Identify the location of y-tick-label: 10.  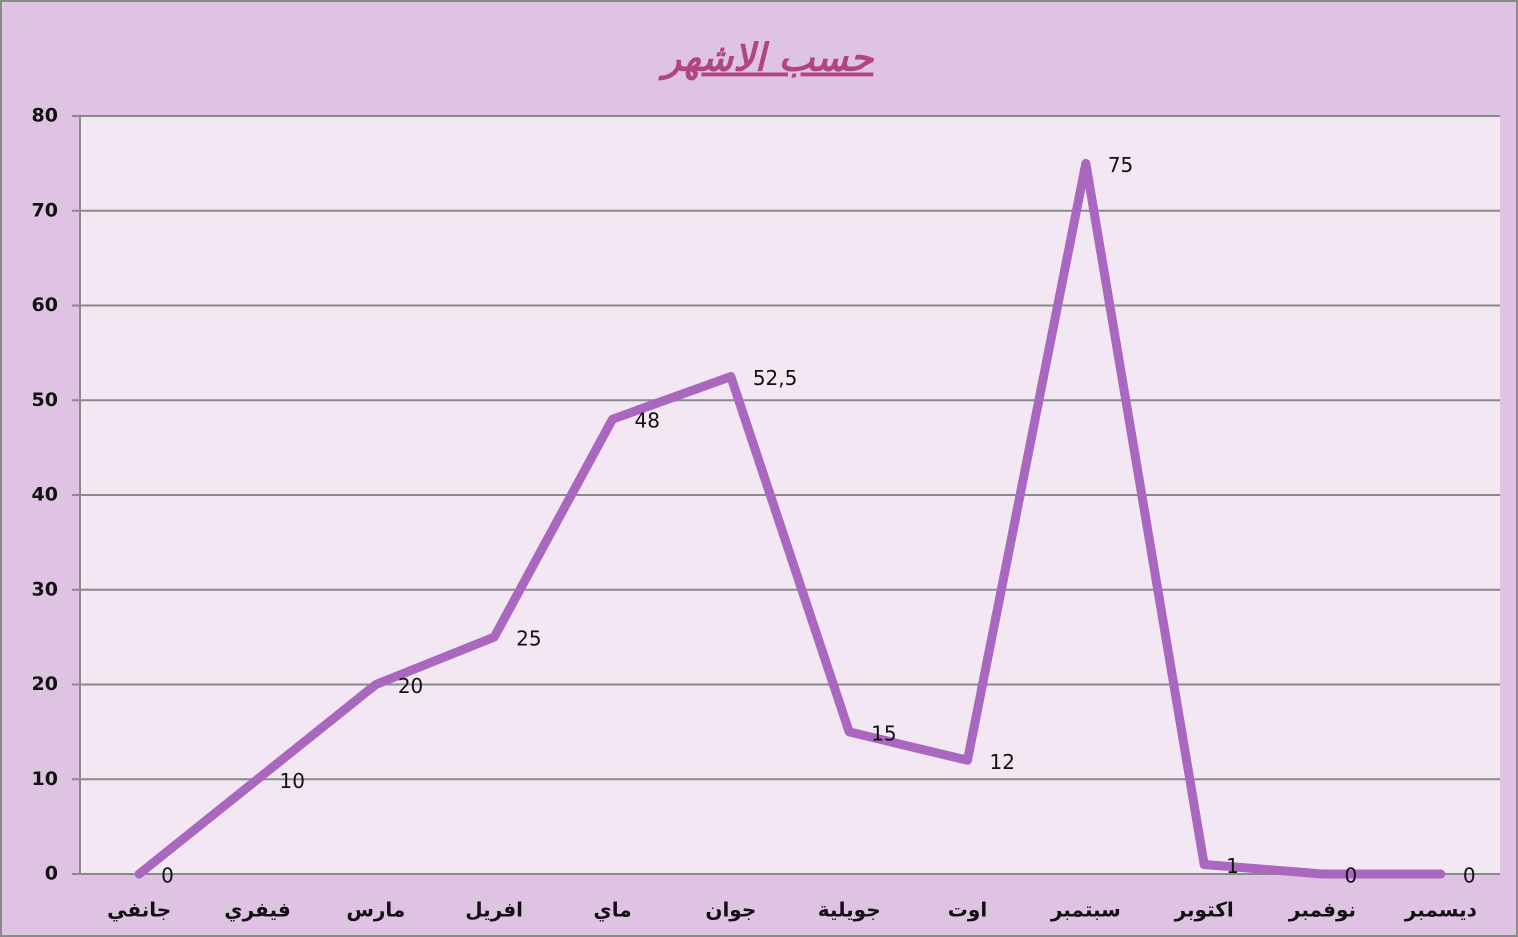
(45, 779).